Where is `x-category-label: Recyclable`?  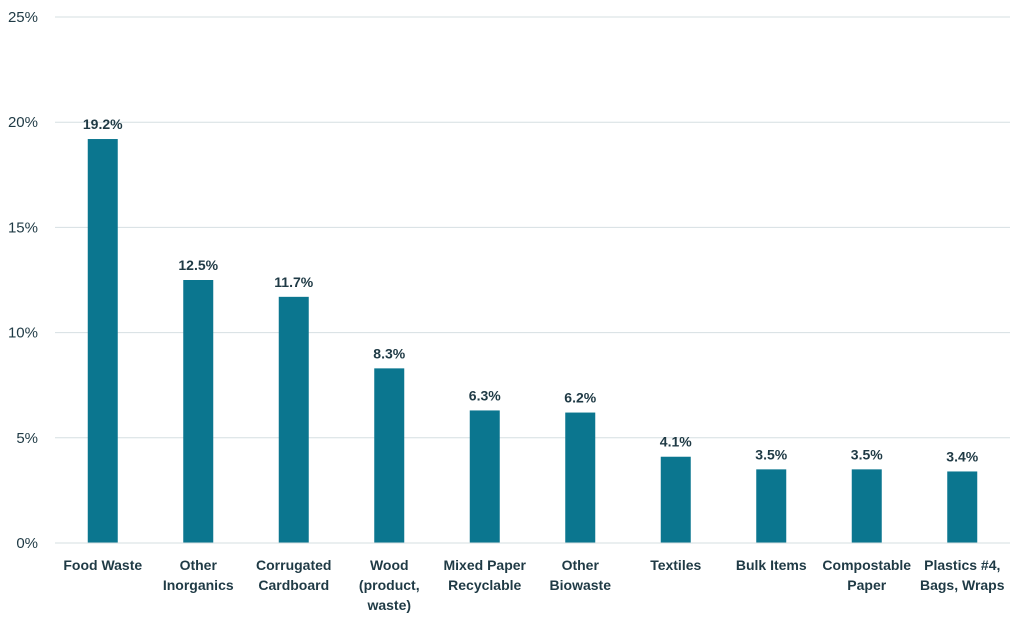
x-category-label: Recyclable is located at coordinates (484, 585).